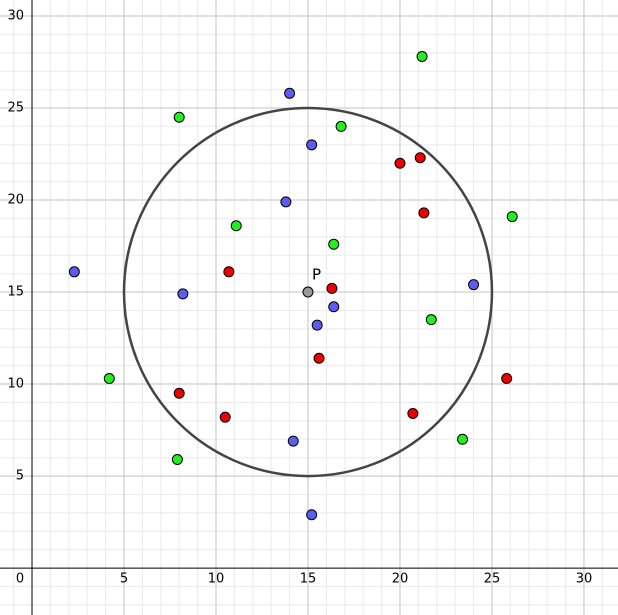  What do you see at coordinates (584, 579) in the screenshot?
I see `x-tick-label: 30` at bounding box center [584, 579].